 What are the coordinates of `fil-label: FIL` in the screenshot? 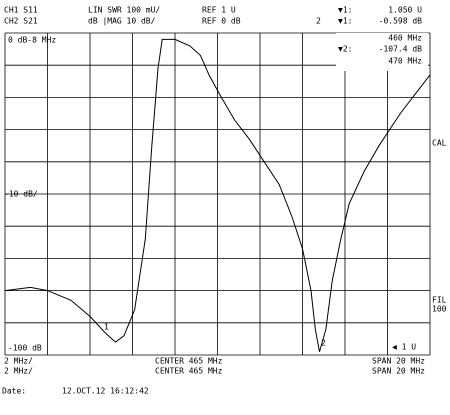 It's located at (439, 300).